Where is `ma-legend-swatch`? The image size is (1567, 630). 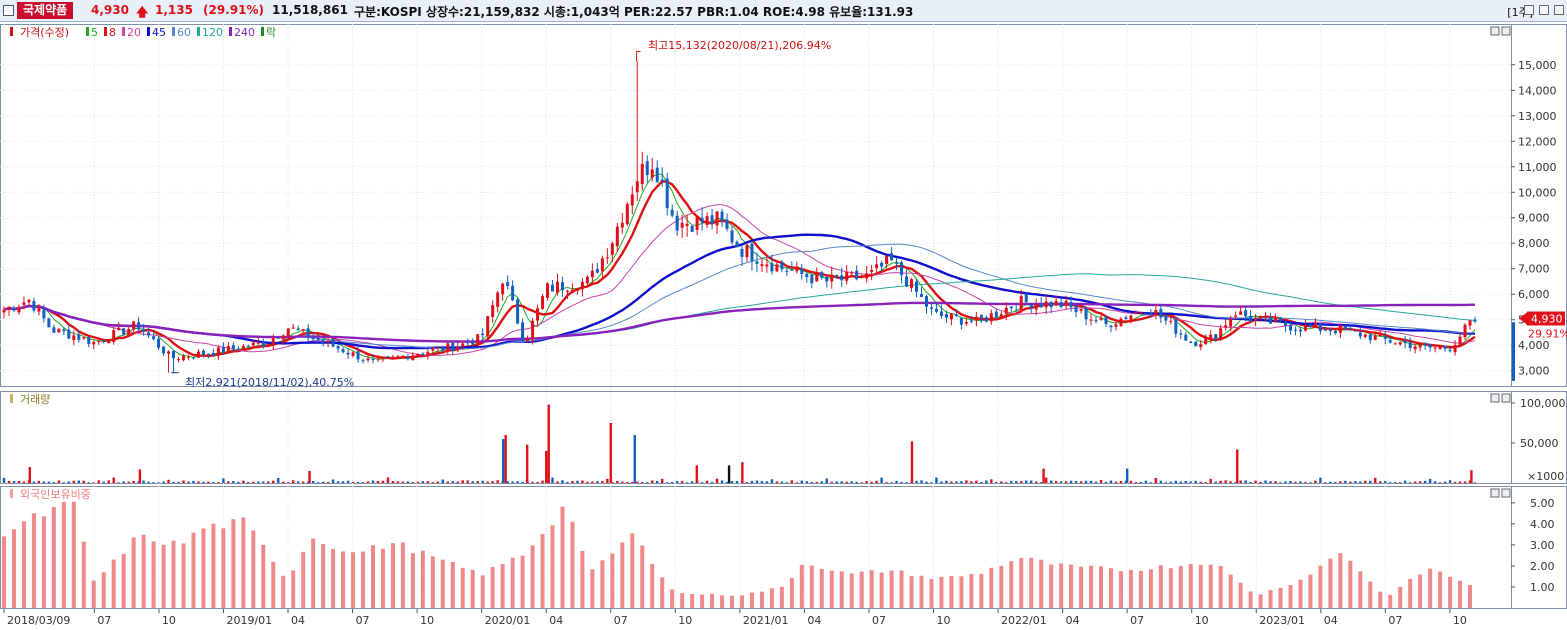
ma-legend-swatch is located at coordinates (123, 31).